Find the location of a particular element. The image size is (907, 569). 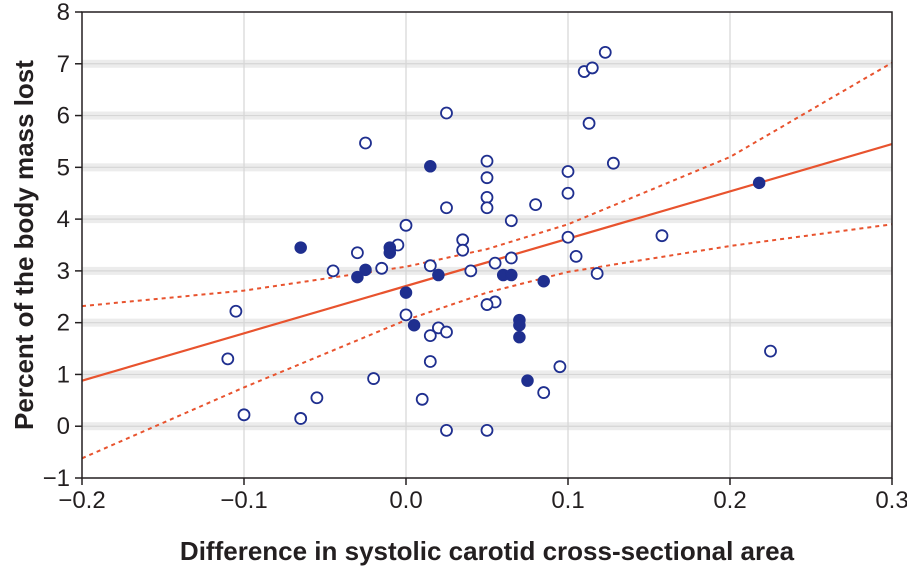

x-tick-label: −0.2 is located at coordinates (81, 500).